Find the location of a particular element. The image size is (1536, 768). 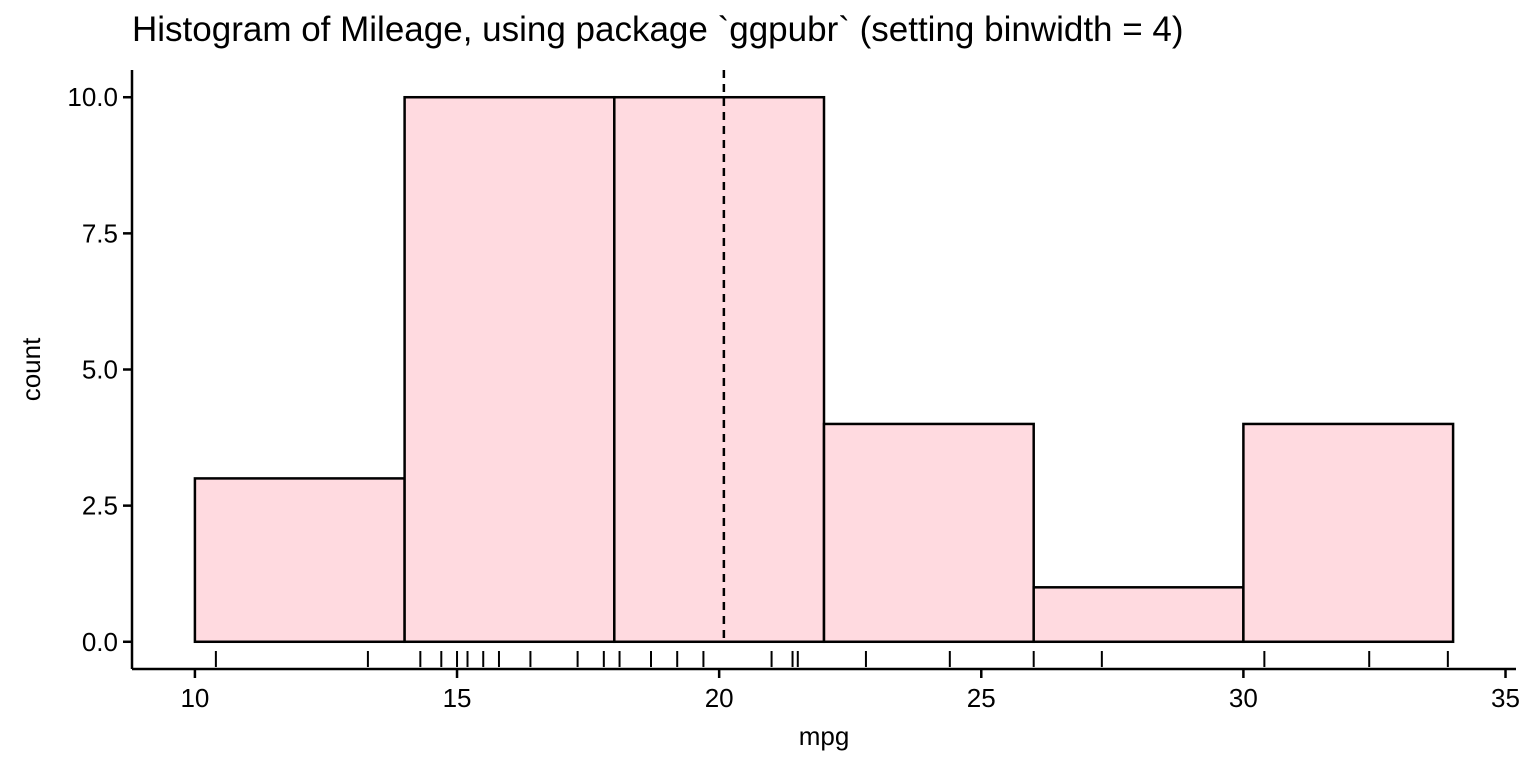

x-tick-label: 35 is located at coordinates (1505, 698).